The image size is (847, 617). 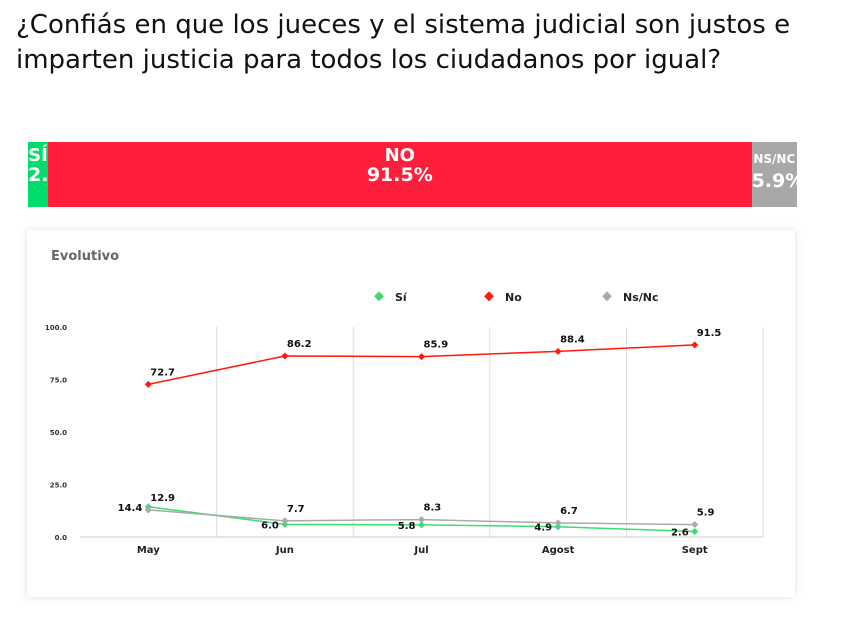 What do you see at coordinates (148, 550) in the screenshot?
I see `x-tick-label: May` at bounding box center [148, 550].